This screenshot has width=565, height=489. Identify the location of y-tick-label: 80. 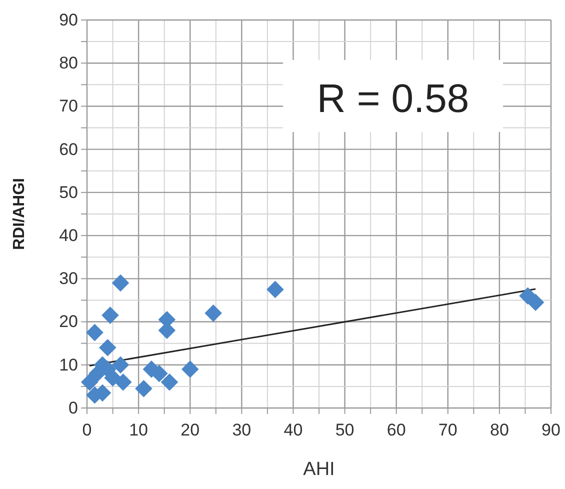
(68, 63).